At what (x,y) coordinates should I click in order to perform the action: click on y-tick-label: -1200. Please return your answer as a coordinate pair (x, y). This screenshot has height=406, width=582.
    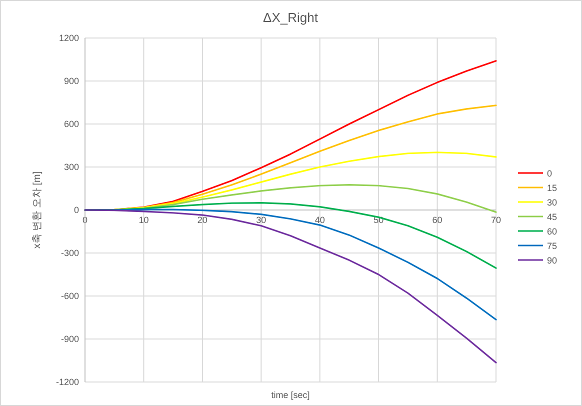
    Looking at the image, I should click on (67, 382).